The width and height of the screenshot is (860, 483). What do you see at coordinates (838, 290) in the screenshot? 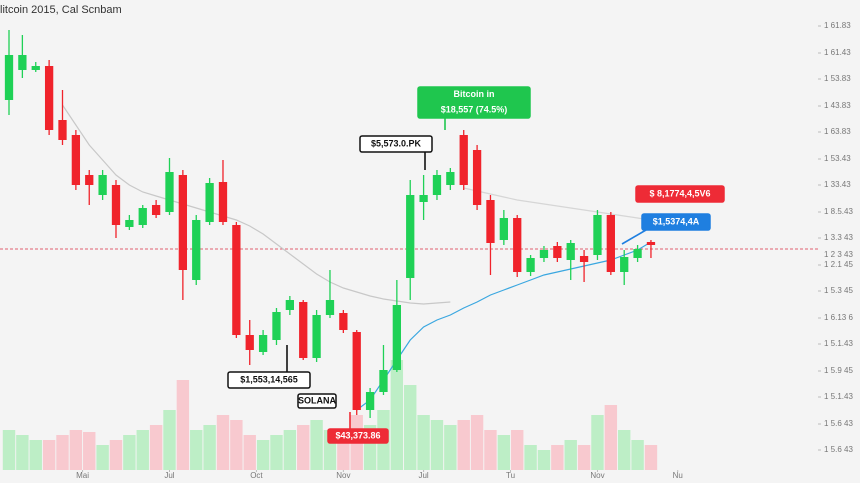
I see `y-tick-label: 1 5.3 45` at bounding box center [838, 290].